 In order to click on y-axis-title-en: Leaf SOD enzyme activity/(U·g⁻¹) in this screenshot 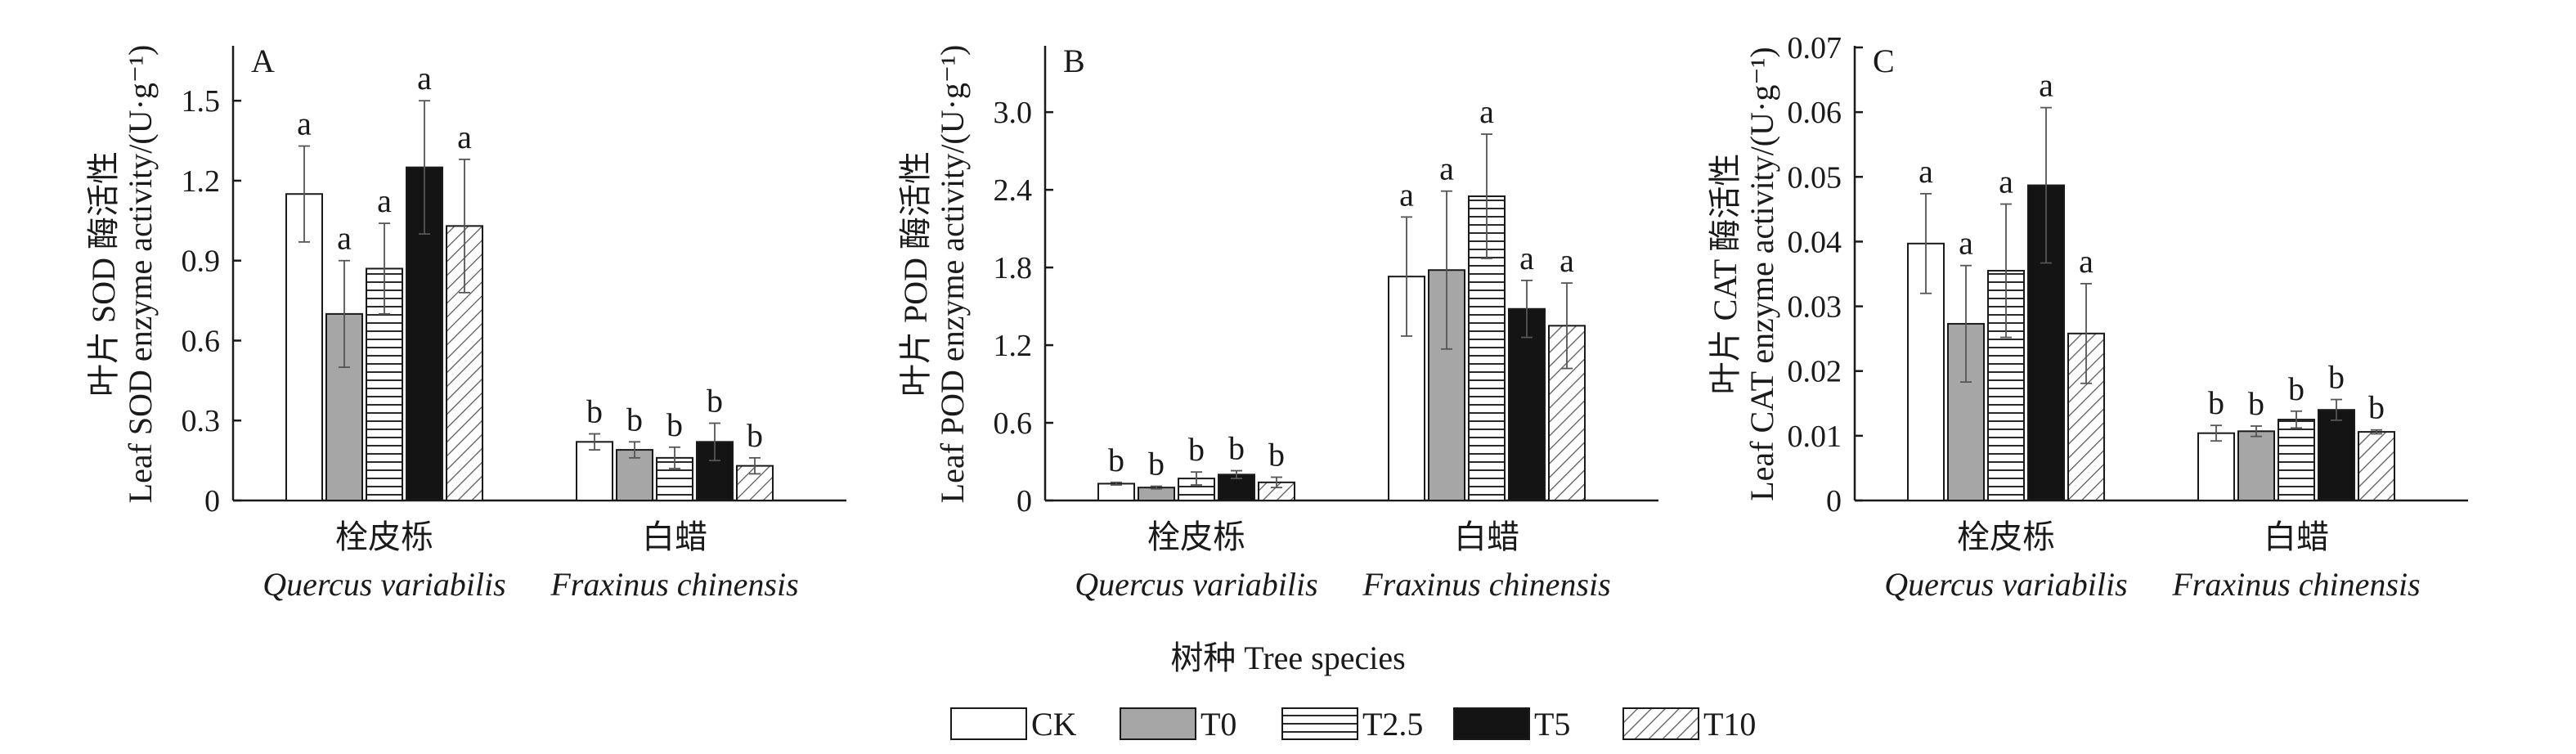, I will do `click(141, 275)`.